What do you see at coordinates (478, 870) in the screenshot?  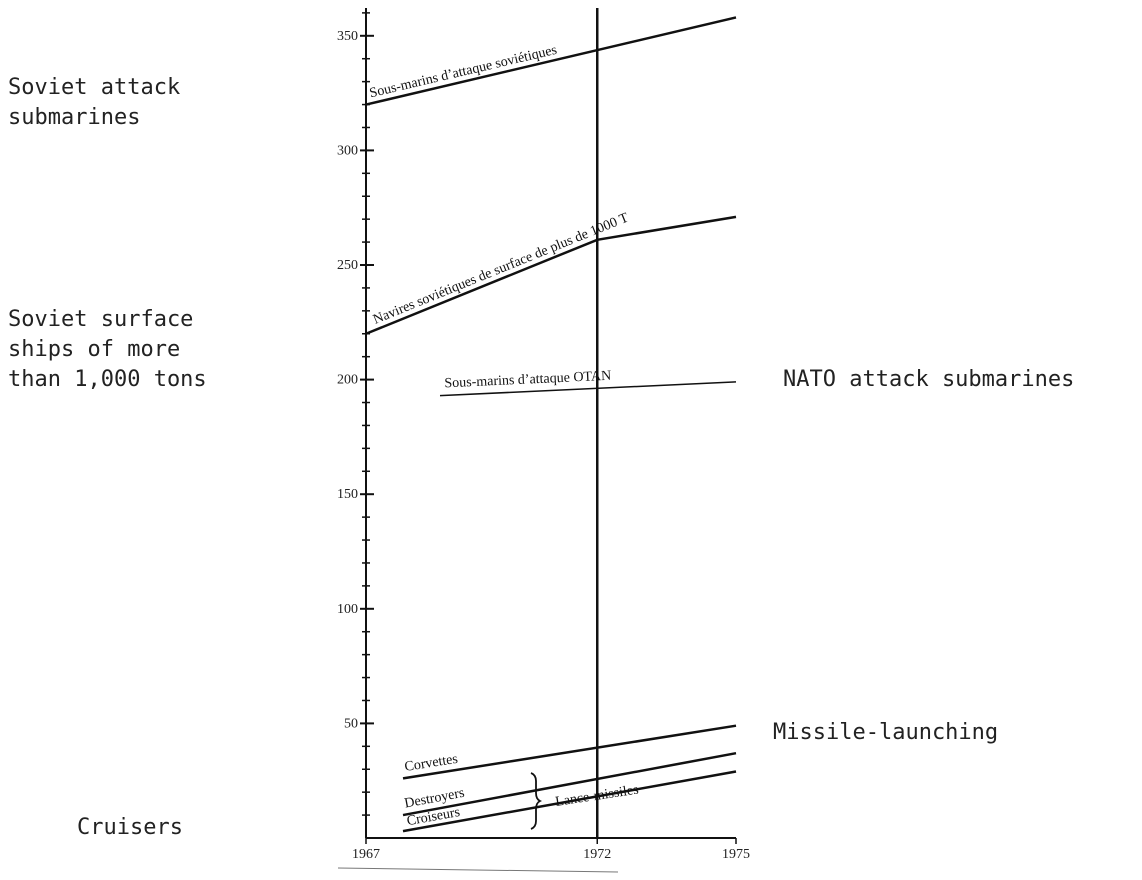 I see `bottom-rule` at bounding box center [478, 870].